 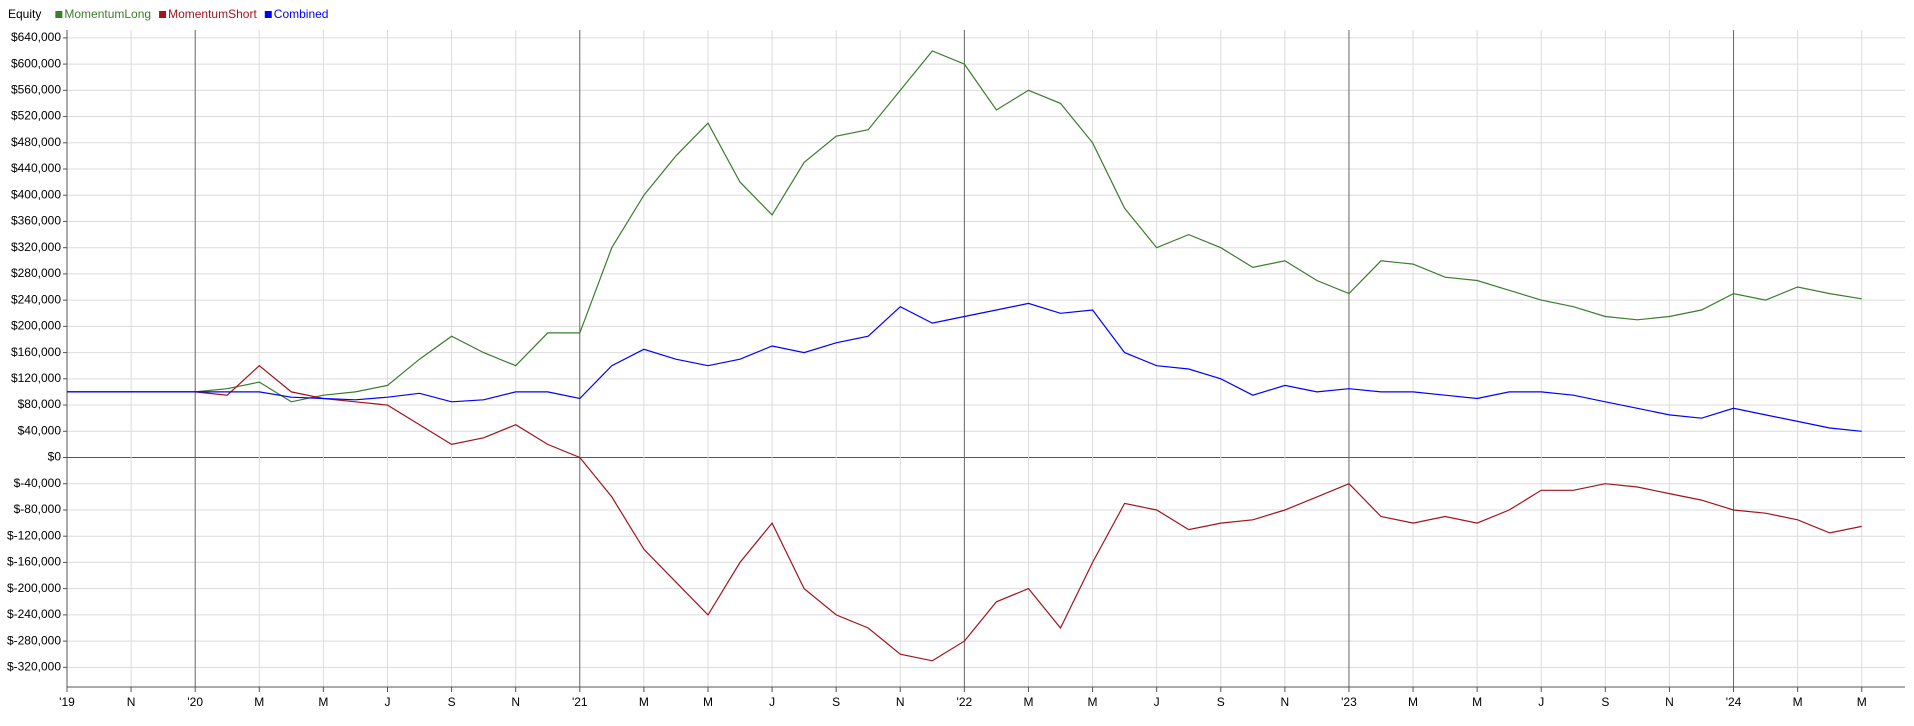 What do you see at coordinates (34, 535) in the screenshot?
I see `y-tick-label: $-120,000` at bounding box center [34, 535].